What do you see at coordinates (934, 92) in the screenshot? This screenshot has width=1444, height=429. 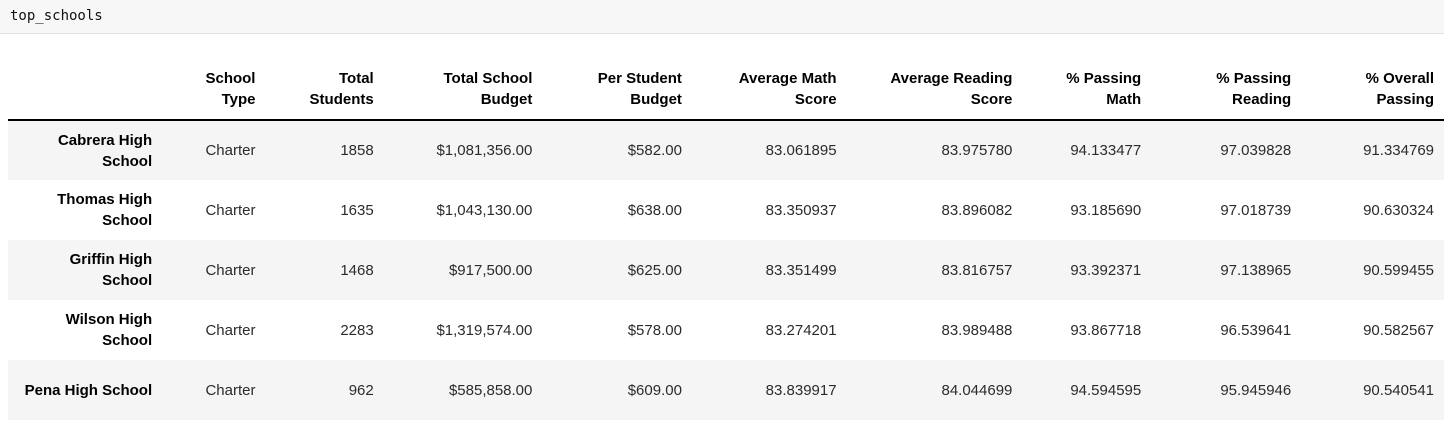 I see `column-header-5: Average Reading Score` at bounding box center [934, 92].